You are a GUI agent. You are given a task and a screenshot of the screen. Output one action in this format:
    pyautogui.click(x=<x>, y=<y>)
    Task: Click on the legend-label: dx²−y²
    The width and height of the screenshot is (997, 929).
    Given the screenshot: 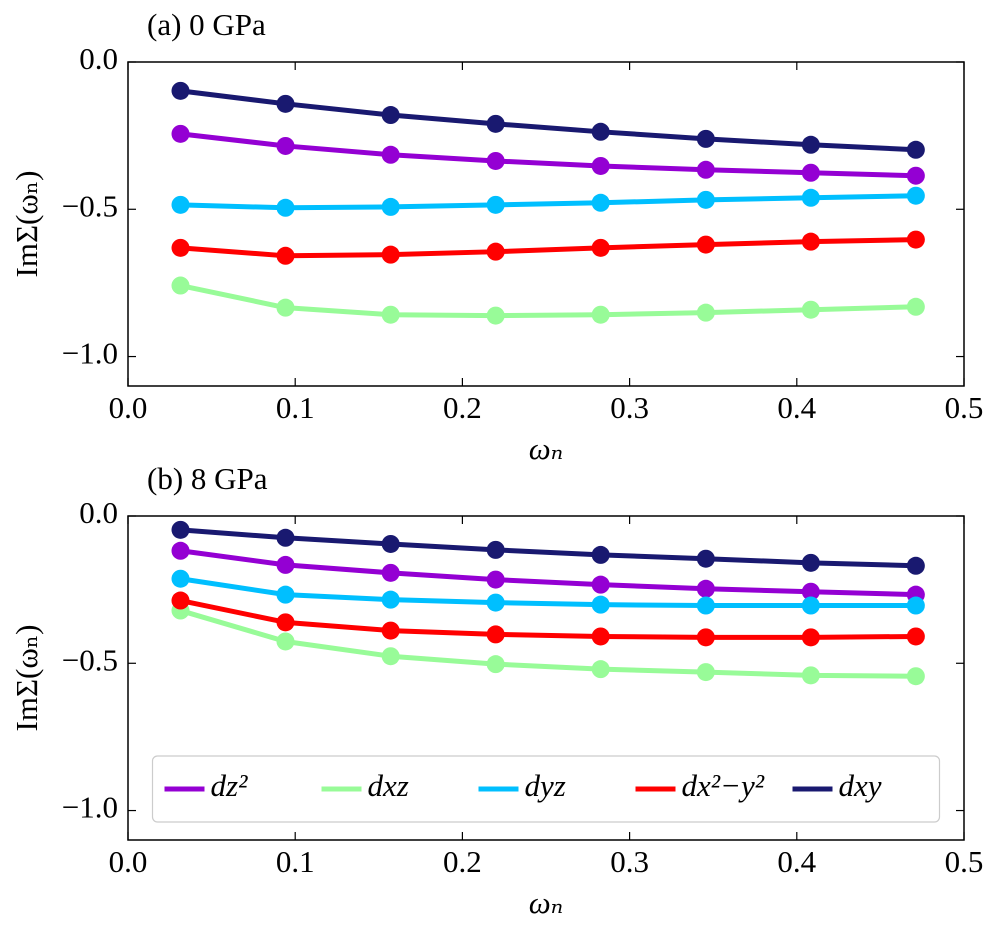 What is the action you would take?
    pyautogui.click(x=723, y=785)
    